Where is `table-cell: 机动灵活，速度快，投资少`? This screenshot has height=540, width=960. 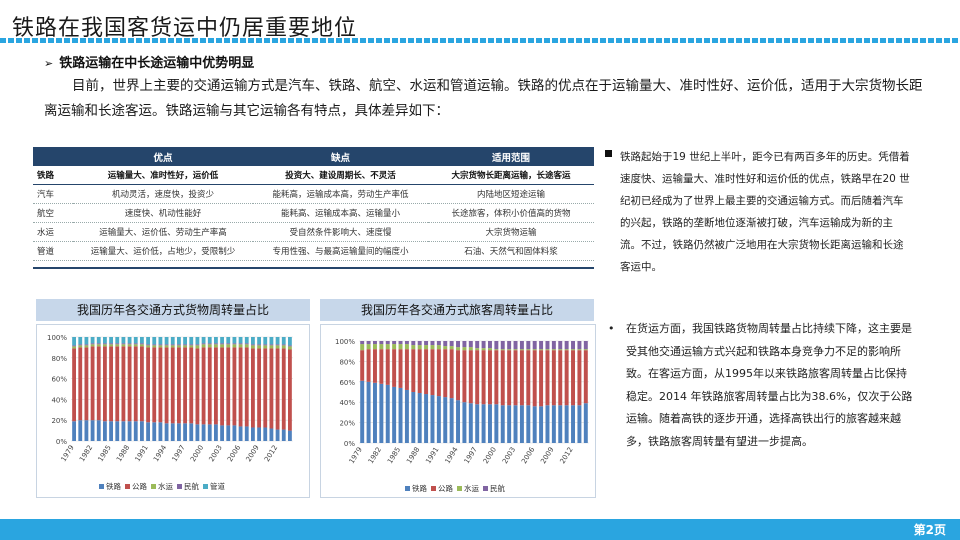
table-cell: 机动灵活，速度快，投资少 is located at coordinates (163, 194).